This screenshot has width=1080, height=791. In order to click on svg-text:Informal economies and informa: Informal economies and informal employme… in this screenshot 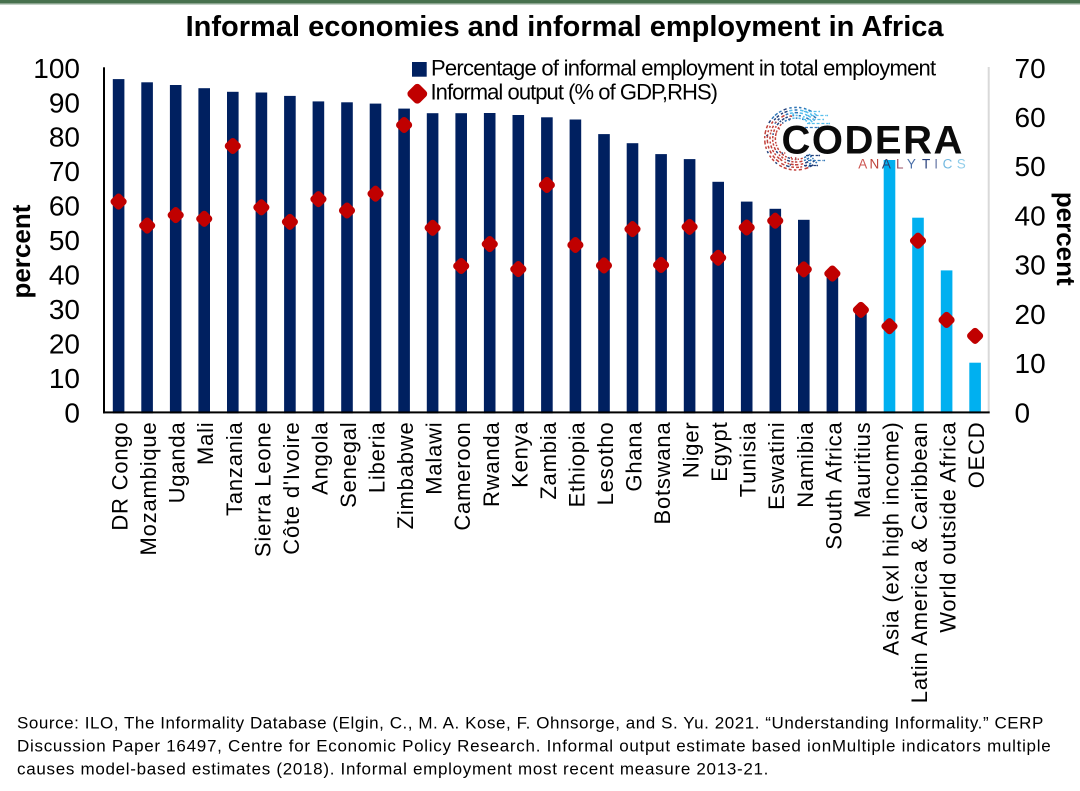, I will do `click(565, 27)`.